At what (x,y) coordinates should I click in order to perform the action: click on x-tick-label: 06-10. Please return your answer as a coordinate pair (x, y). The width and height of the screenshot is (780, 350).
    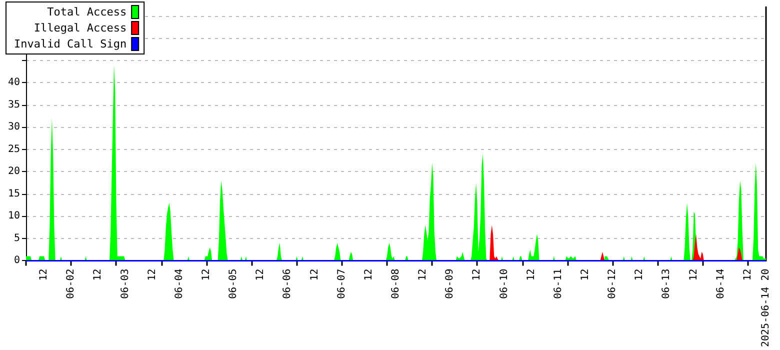
    Looking at the image, I should click on (504, 283).